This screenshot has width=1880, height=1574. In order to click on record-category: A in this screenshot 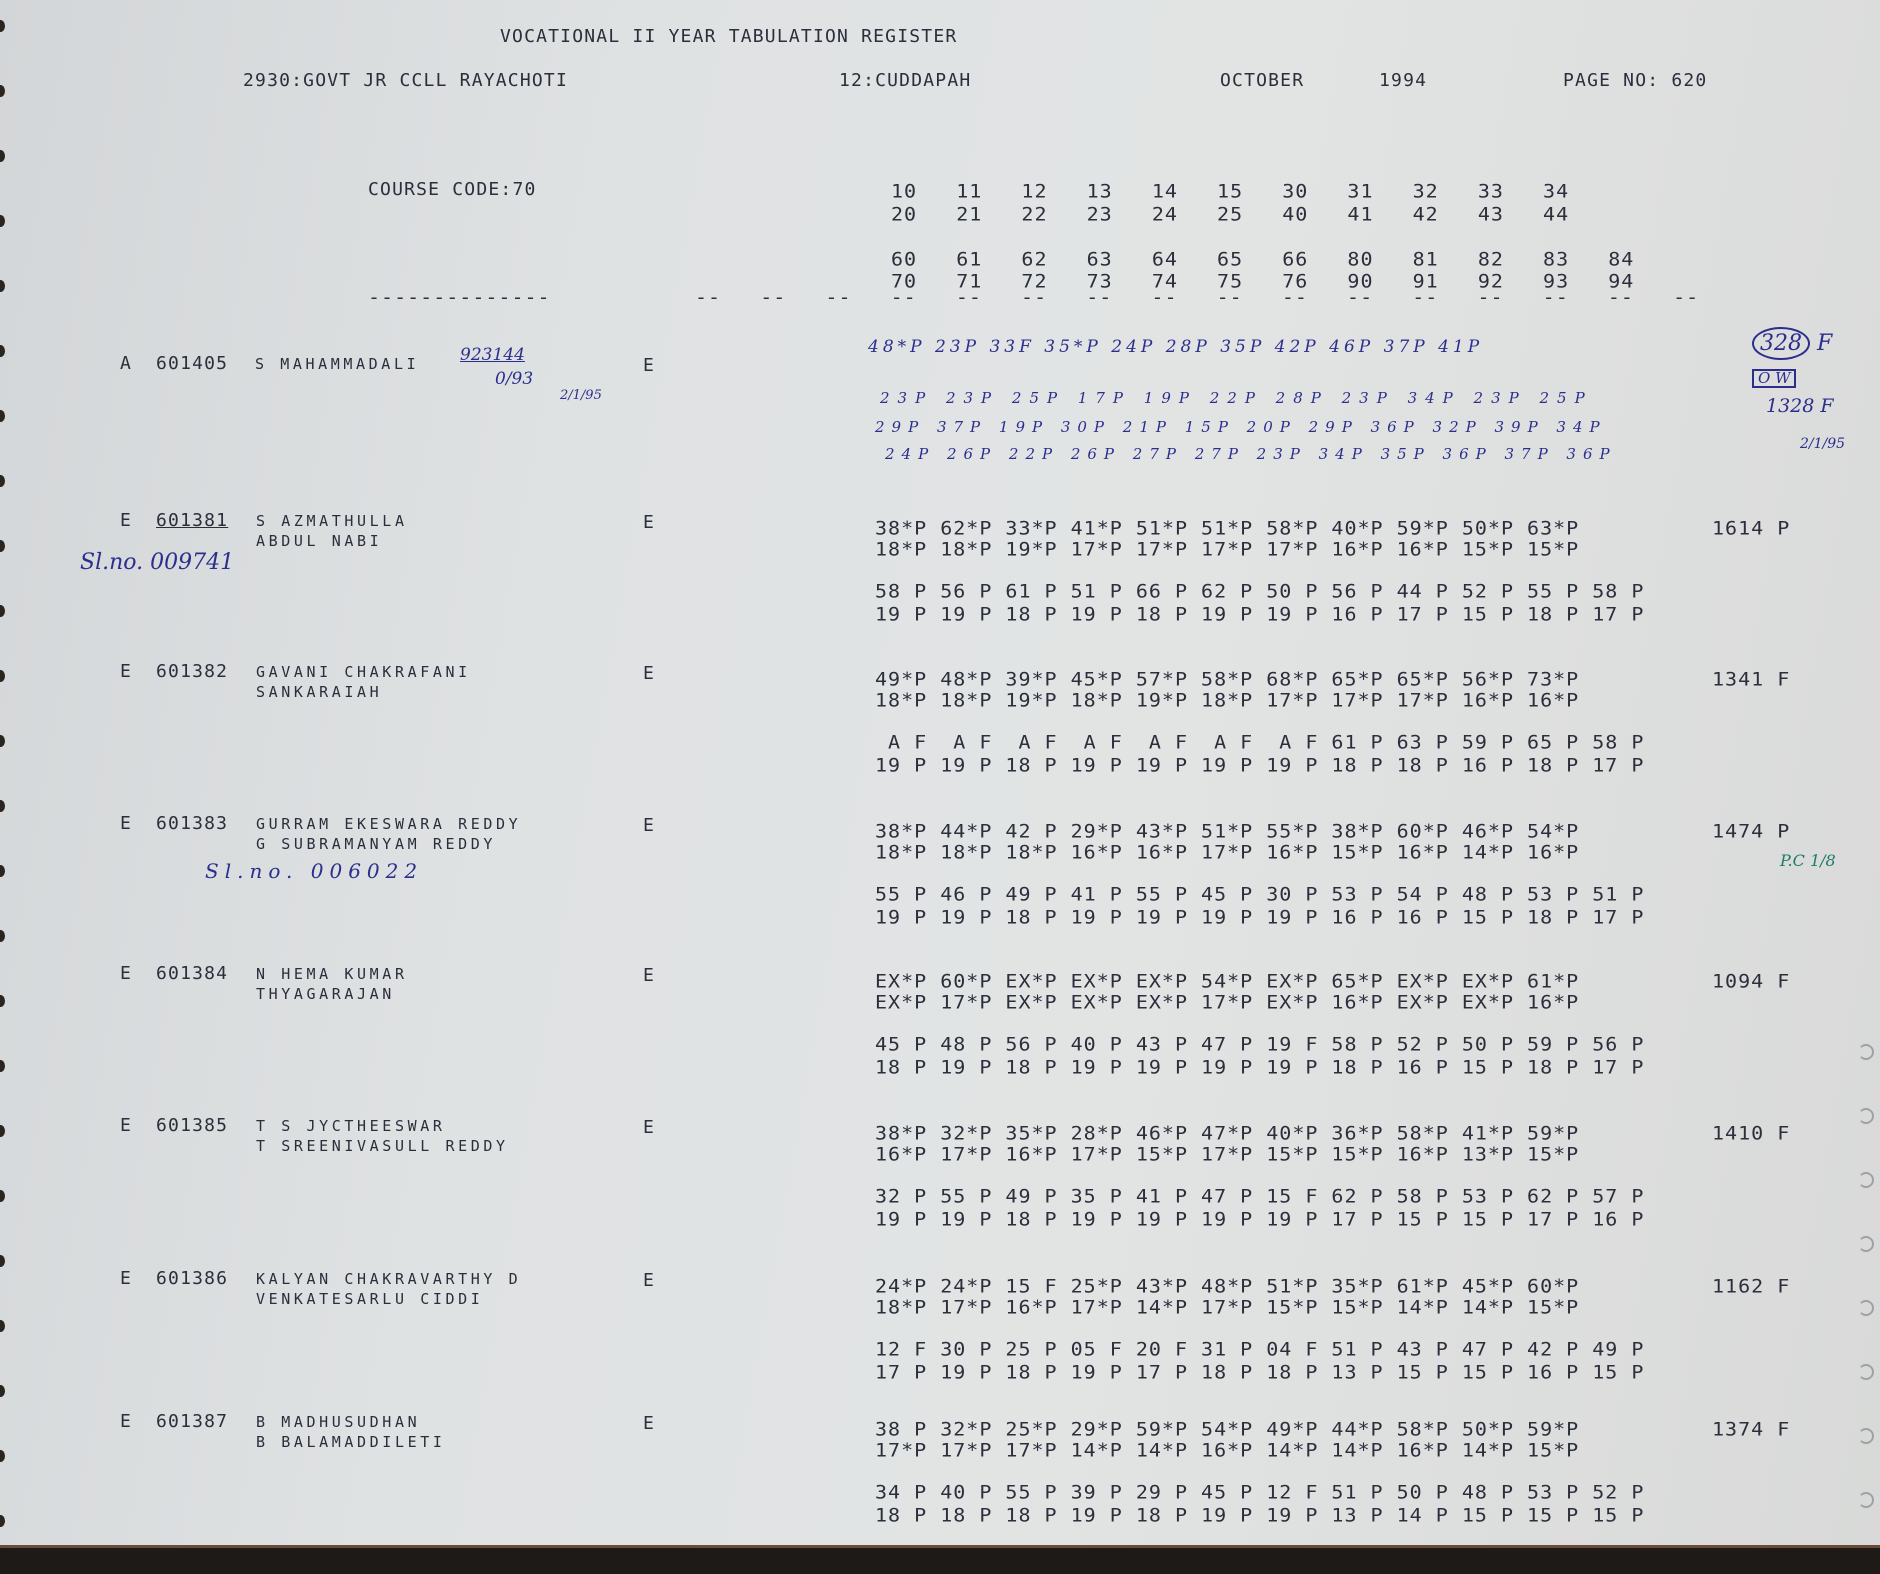, I will do `click(126, 363)`.